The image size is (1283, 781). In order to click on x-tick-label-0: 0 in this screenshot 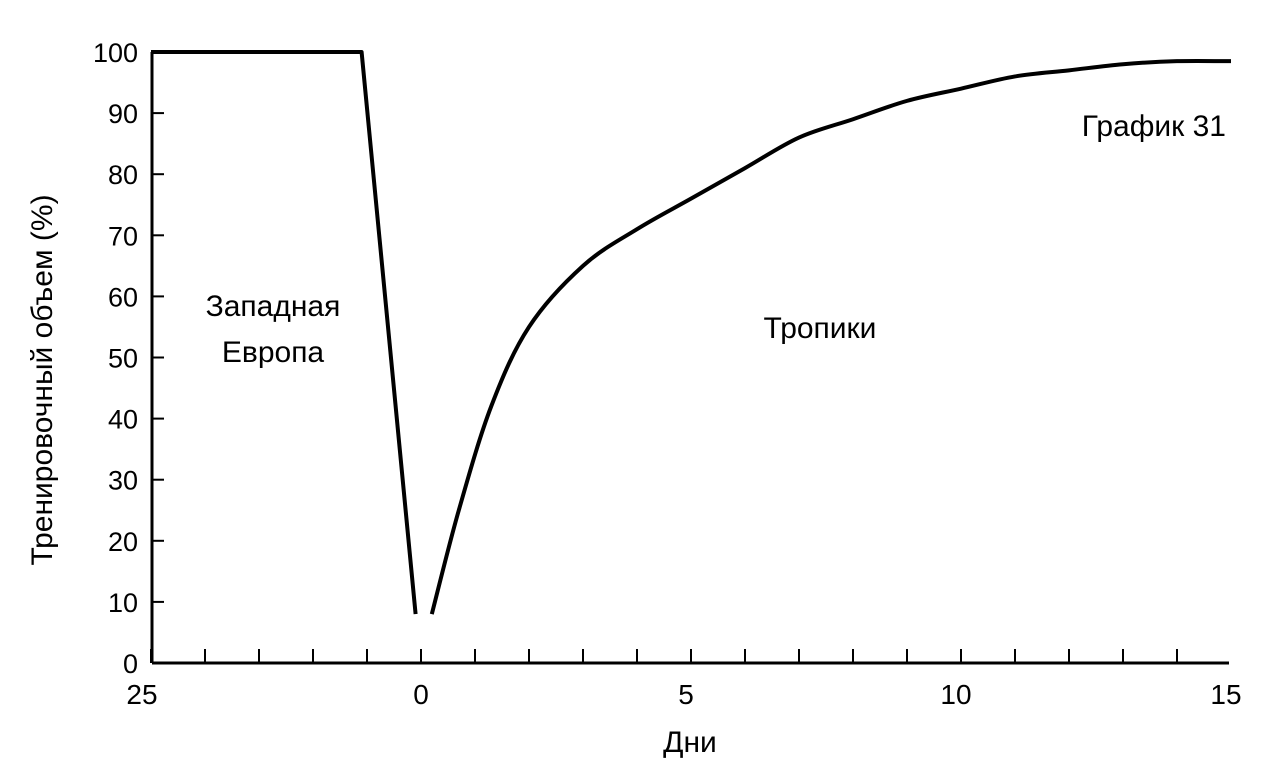, I will do `click(421, 694)`.